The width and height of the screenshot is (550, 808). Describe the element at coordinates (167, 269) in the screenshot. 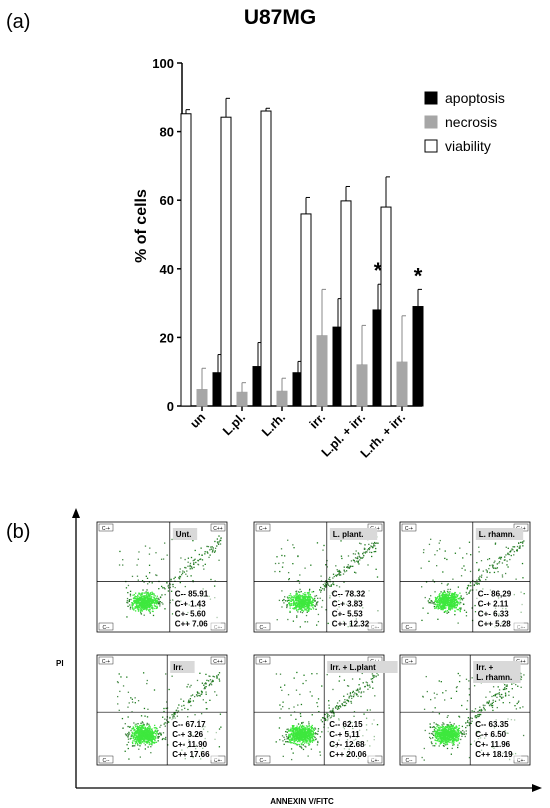

I see `y-tick-label: 40` at that location.